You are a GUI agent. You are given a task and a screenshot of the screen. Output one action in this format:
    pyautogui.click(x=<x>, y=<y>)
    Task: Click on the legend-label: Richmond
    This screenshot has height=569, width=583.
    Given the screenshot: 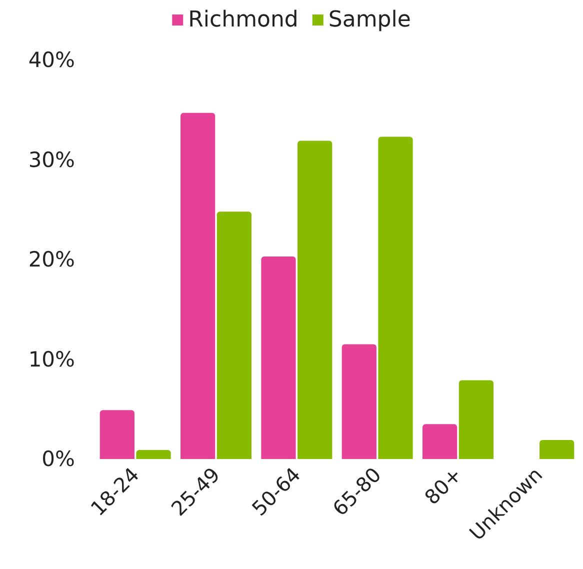 What is the action you would take?
    pyautogui.click(x=243, y=20)
    